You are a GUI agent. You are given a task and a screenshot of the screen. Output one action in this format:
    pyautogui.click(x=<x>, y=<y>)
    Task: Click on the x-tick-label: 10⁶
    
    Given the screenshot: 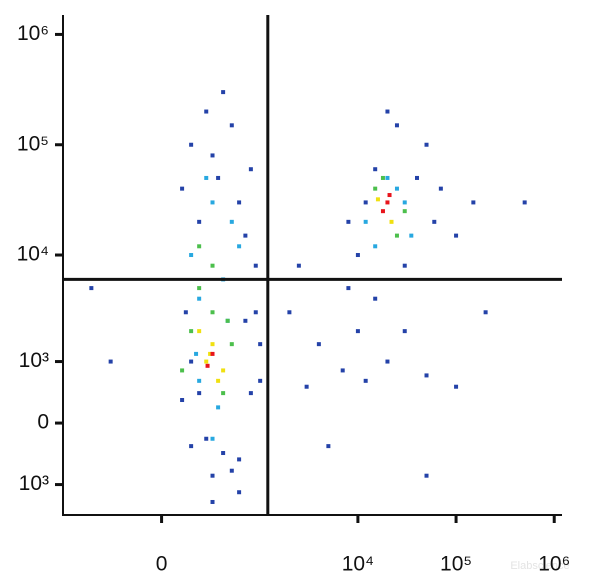 What is the action you would take?
    pyautogui.click(x=554, y=564)
    